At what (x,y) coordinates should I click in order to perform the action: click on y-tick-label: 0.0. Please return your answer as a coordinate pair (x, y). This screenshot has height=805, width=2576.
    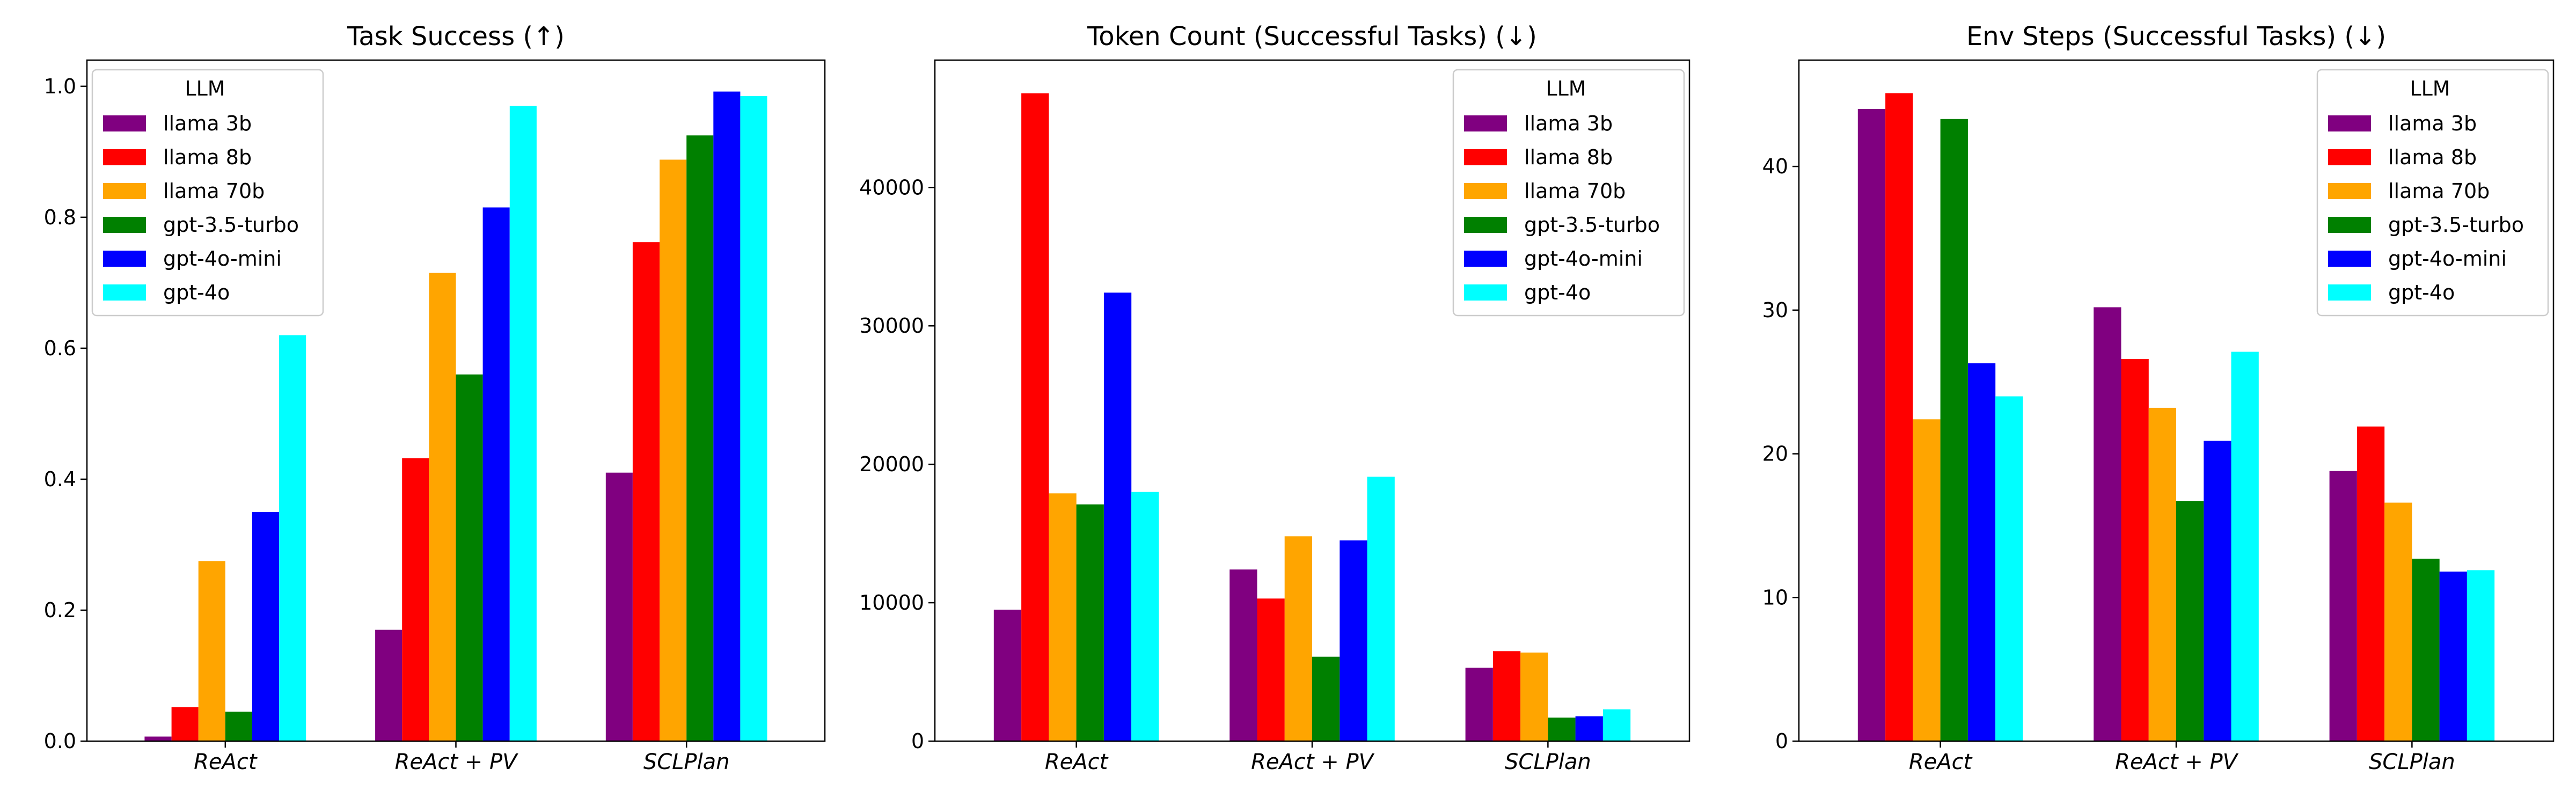
    Looking at the image, I should click on (60, 741).